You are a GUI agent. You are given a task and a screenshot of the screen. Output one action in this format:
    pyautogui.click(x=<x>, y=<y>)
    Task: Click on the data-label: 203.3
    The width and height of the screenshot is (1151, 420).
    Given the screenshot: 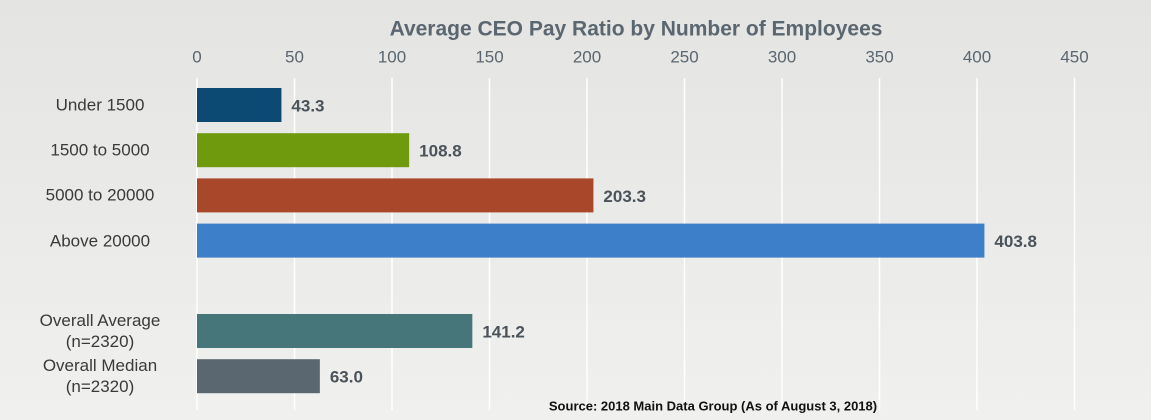 What is the action you would take?
    pyautogui.click(x=624, y=196)
    